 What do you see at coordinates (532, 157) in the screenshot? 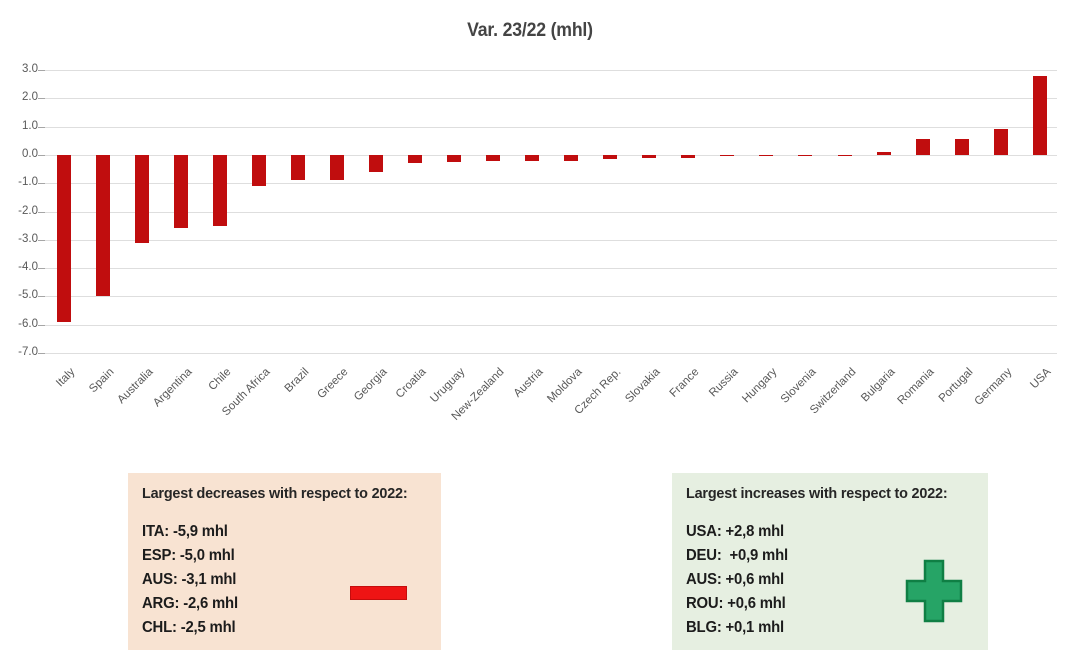
I see `bar-austria` at bounding box center [532, 157].